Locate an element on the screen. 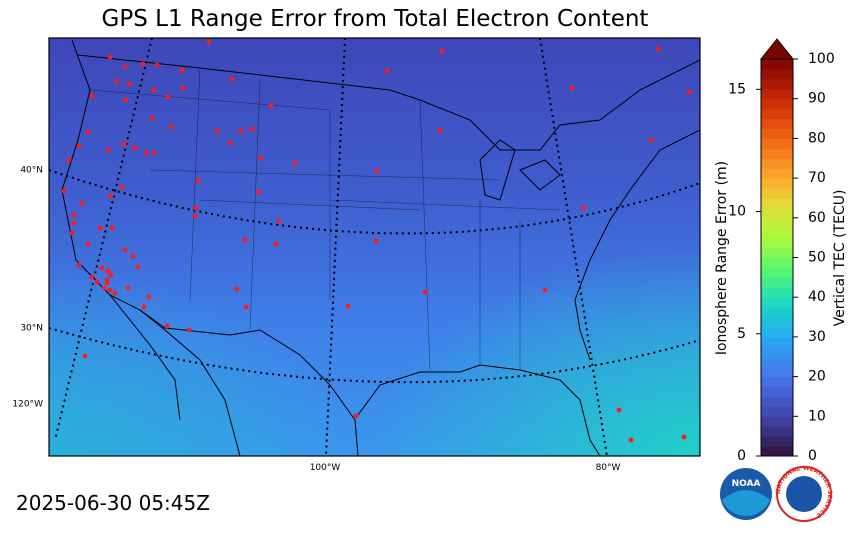 The image size is (855, 536). tick-label: 15 is located at coordinates (737, 89).